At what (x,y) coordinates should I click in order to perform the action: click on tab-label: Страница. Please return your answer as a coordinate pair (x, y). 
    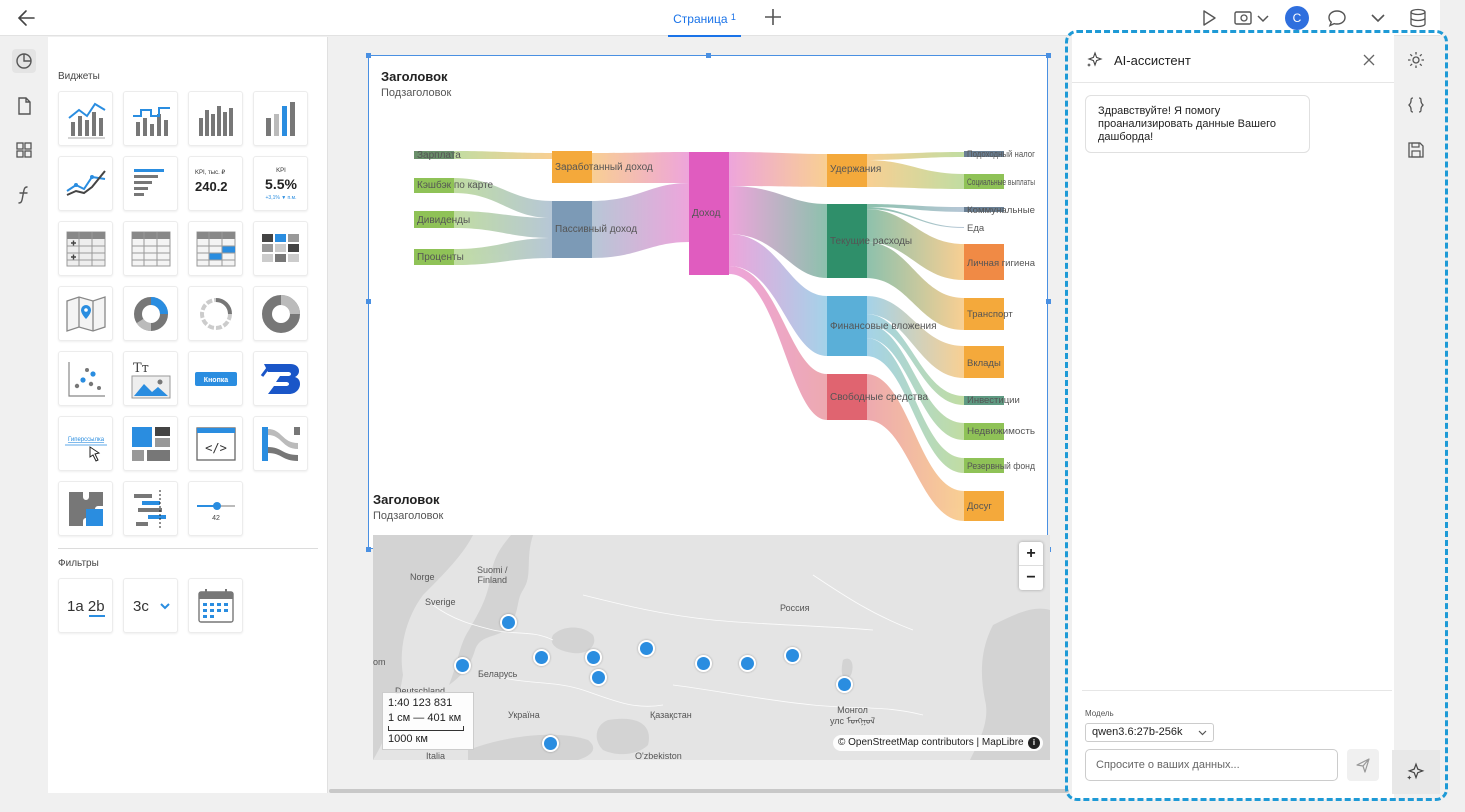
    Looking at the image, I should click on (700, 19).